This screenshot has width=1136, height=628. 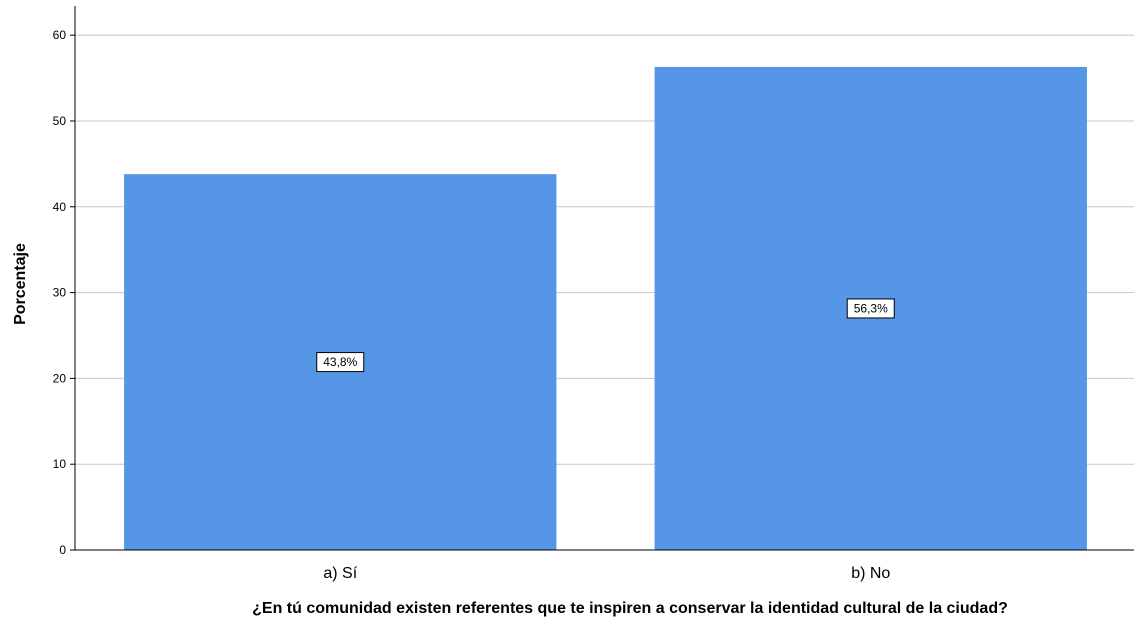 What do you see at coordinates (60, 35) in the screenshot?
I see `y-tick-label: 60` at bounding box center [60, 35].